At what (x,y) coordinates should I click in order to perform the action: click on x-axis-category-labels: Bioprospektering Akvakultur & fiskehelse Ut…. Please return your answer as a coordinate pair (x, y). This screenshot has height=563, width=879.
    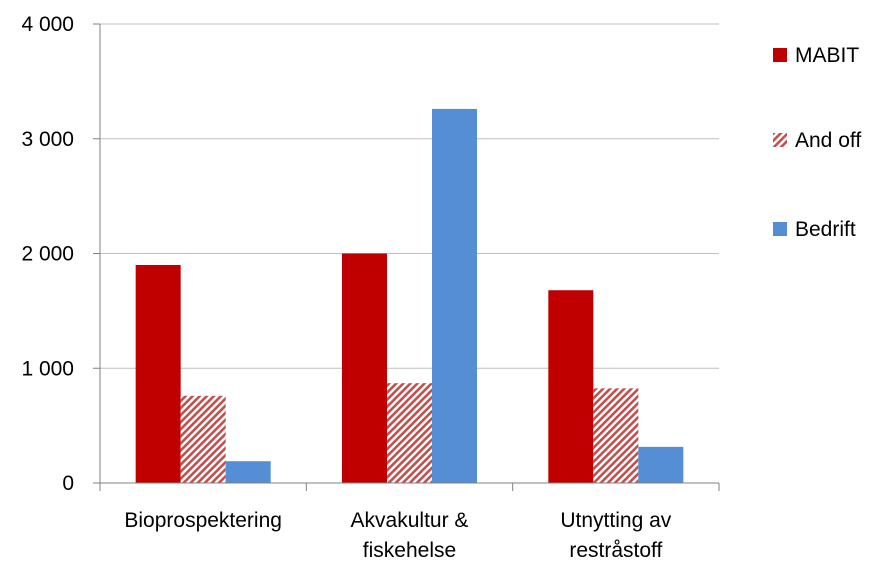
    Looking at the image, I should click on (397, 535).